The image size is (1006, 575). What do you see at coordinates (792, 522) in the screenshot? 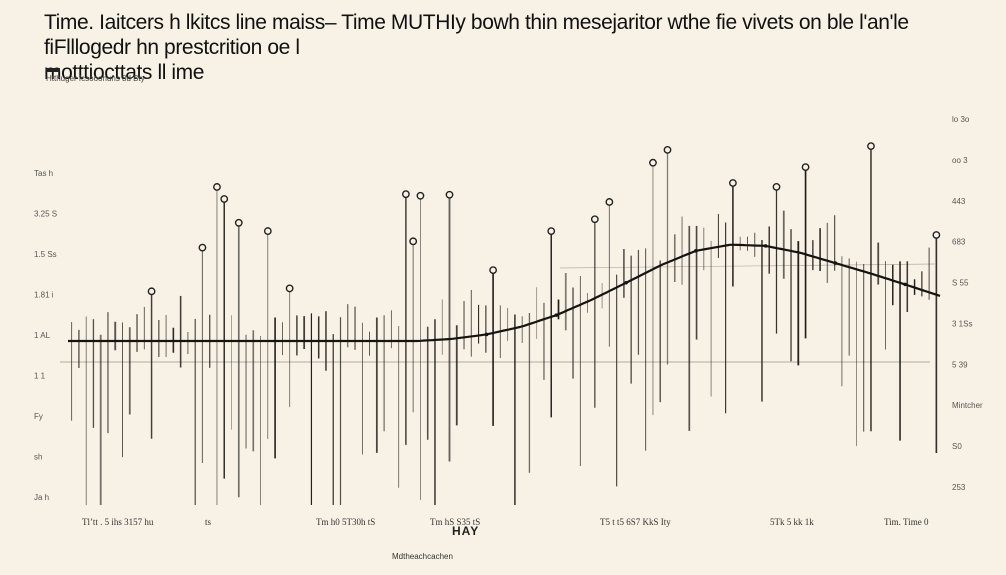
I see `x-tick-label: 5Tk 5 kk 1k` at bounding box center [792, 522].